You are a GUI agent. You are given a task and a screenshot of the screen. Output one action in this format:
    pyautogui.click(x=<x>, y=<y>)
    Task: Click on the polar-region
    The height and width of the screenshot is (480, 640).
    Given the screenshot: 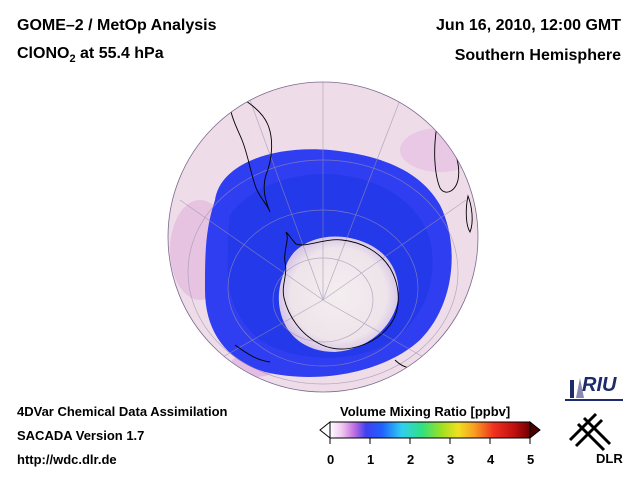 What is the action you would take?
    pyautogui.click(x=338, y=294)
    